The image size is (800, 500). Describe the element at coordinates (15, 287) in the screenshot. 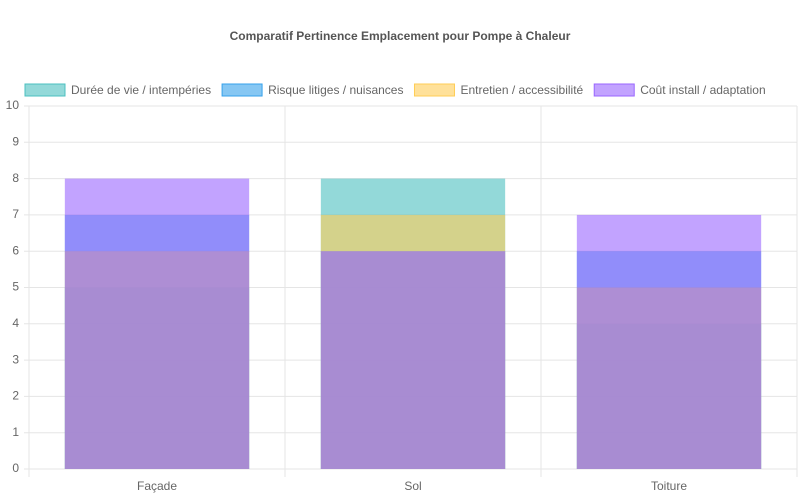

I see `y-tick-label: 5` at that location.